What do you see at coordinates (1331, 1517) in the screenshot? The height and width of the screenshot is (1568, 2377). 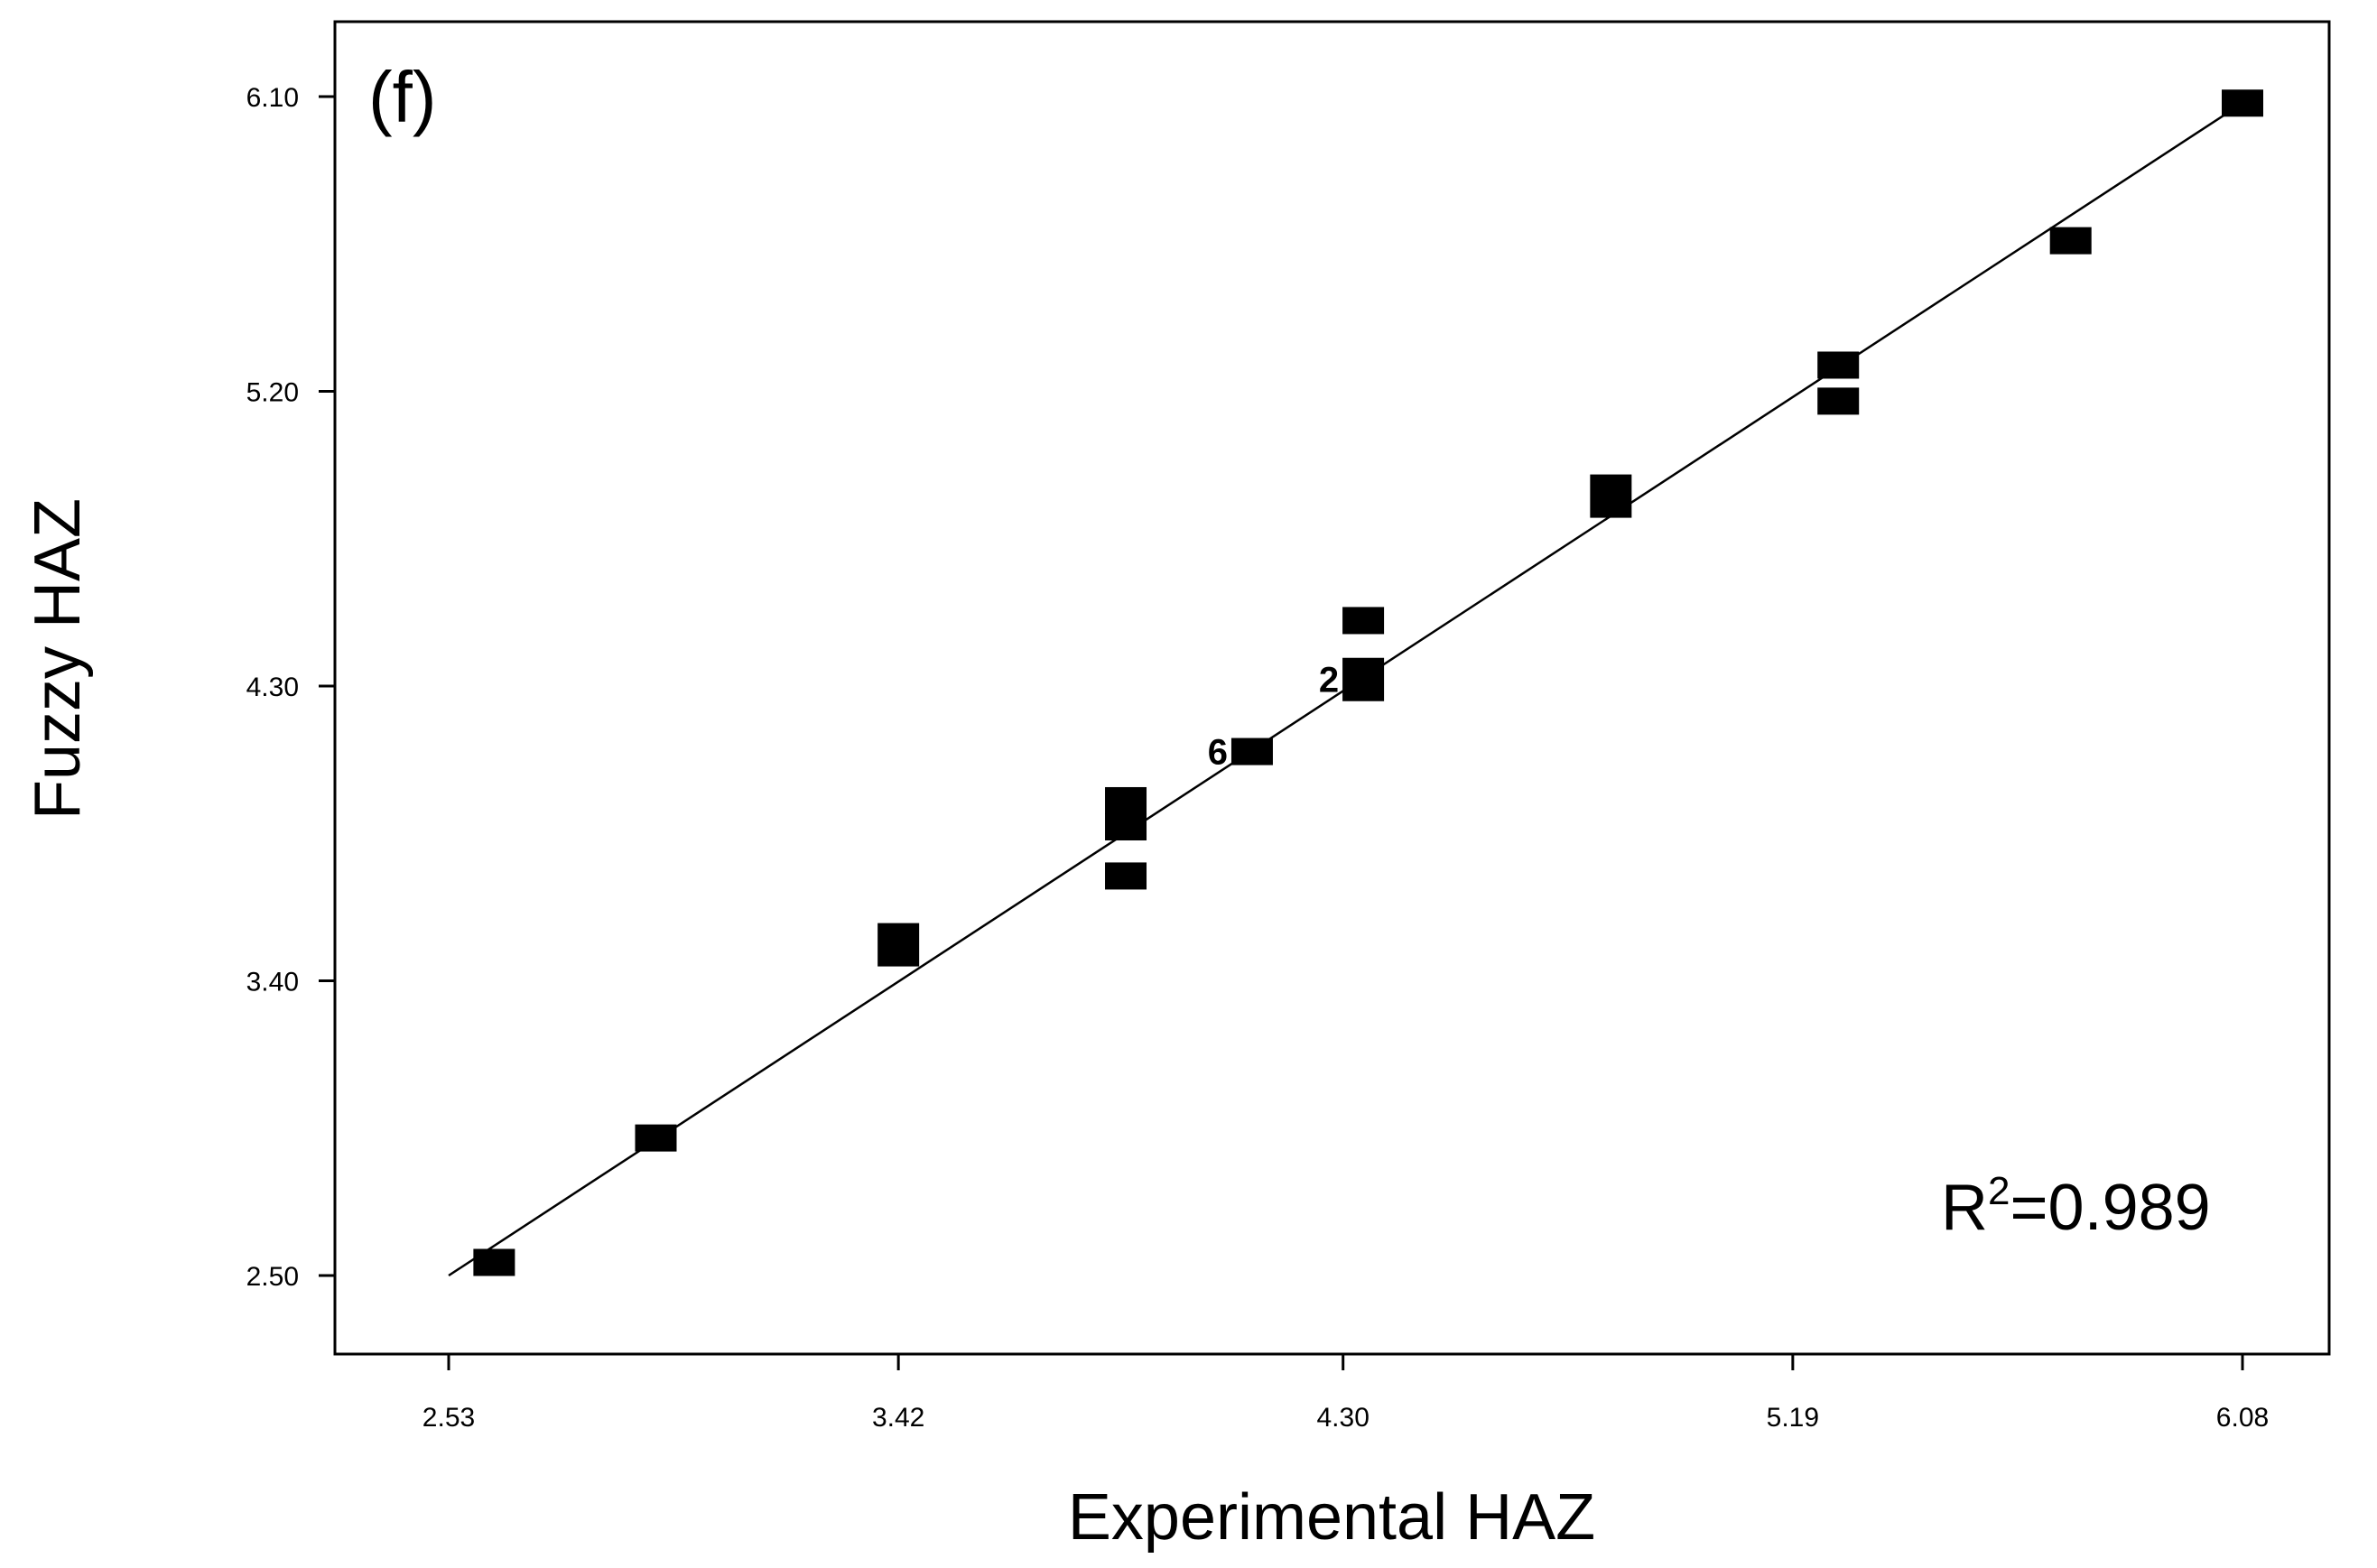 I see `x-axis-title: Experimental HAZ` at bounding box center [1331, 1517].